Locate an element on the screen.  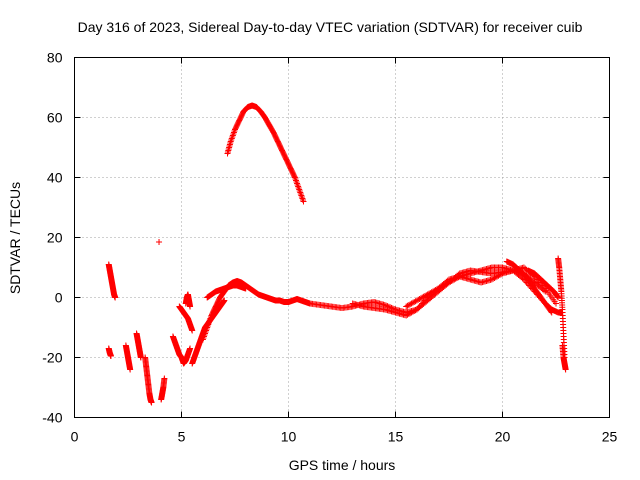
series-arc10 is located at coordinates (188, 300).